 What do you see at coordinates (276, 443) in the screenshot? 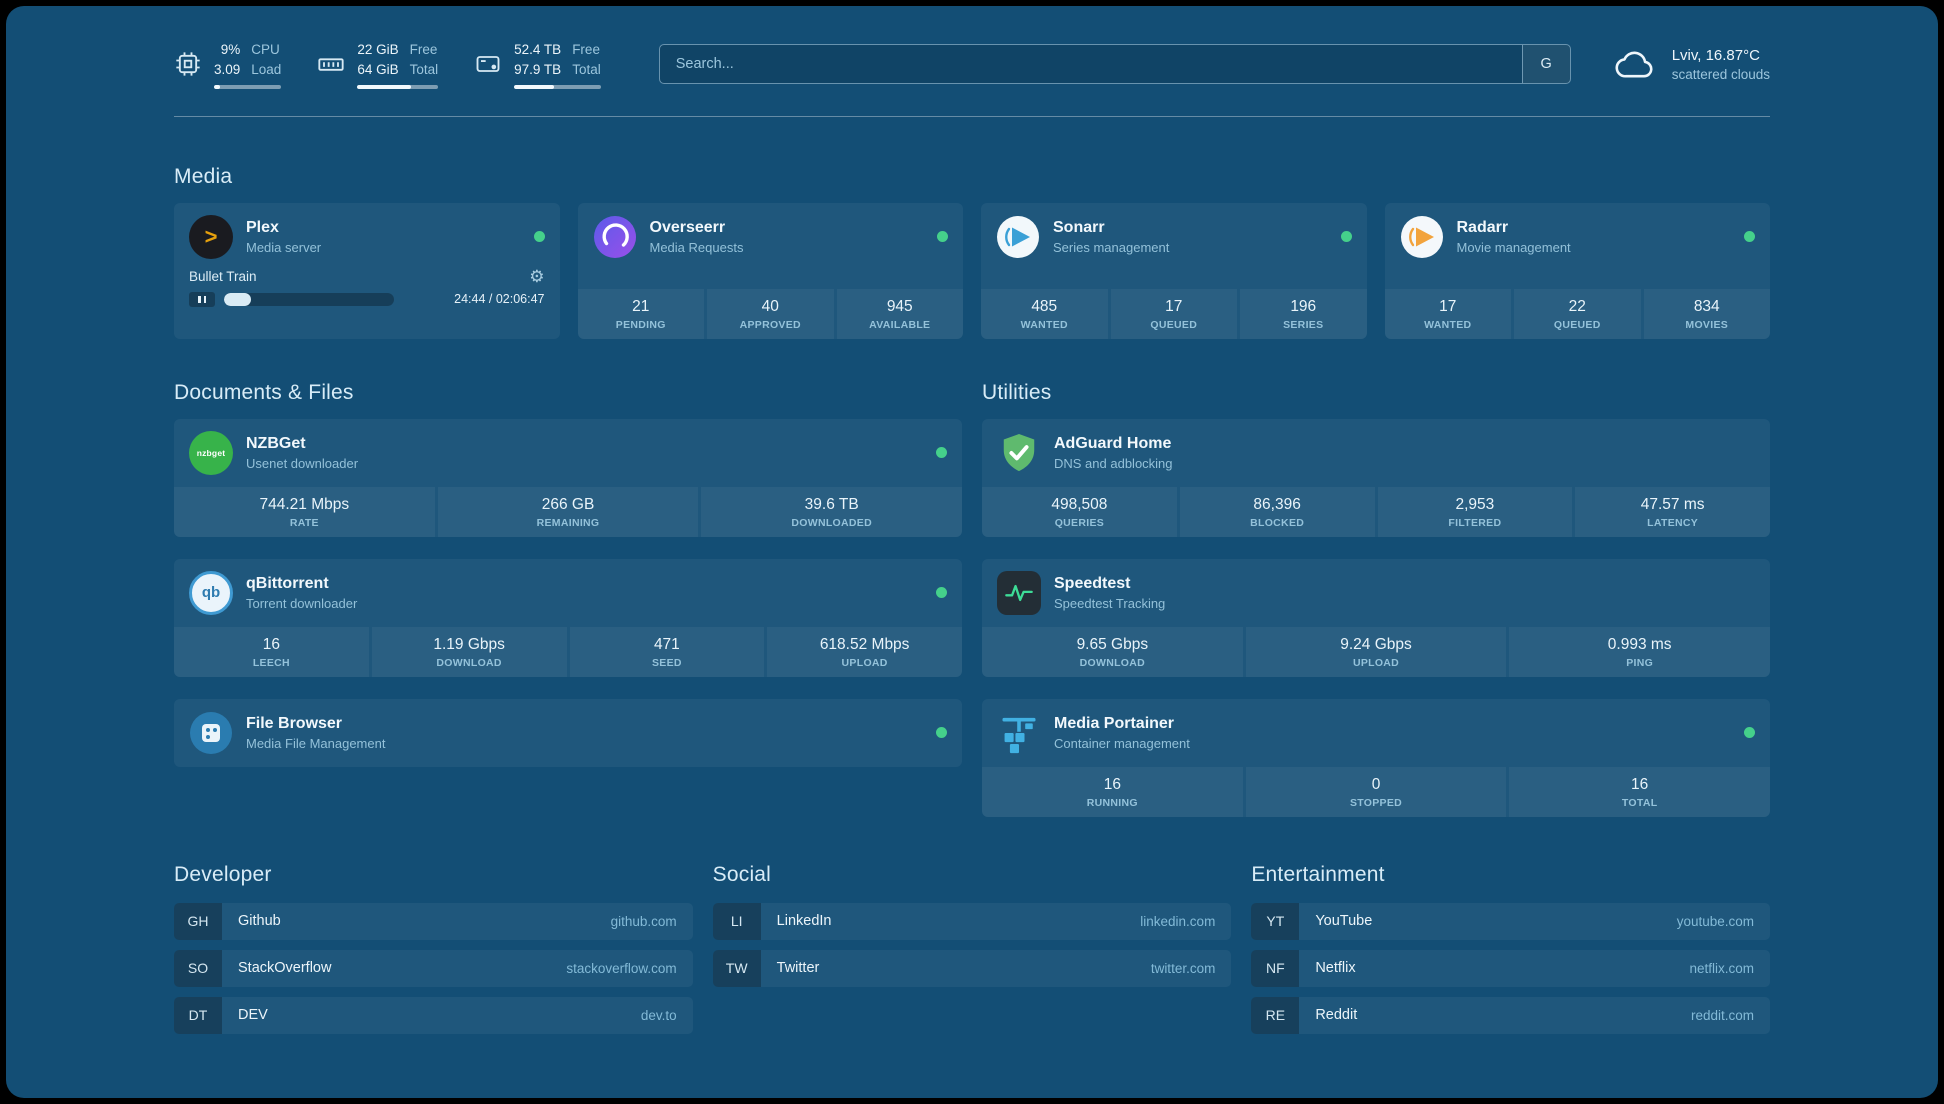
I see `service-name: NZBGet` at bounding box center [276, 443].